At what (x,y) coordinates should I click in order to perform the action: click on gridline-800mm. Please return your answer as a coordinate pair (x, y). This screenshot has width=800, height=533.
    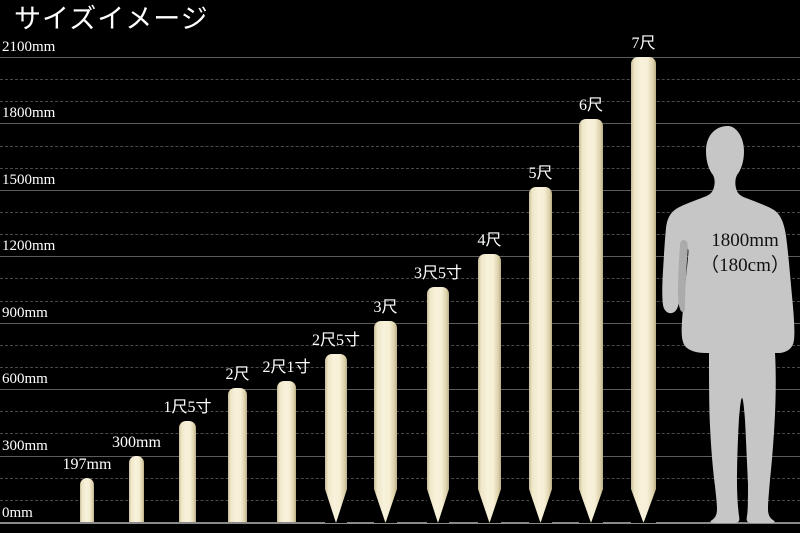
    Looking at the image, I should click on (400, 345).